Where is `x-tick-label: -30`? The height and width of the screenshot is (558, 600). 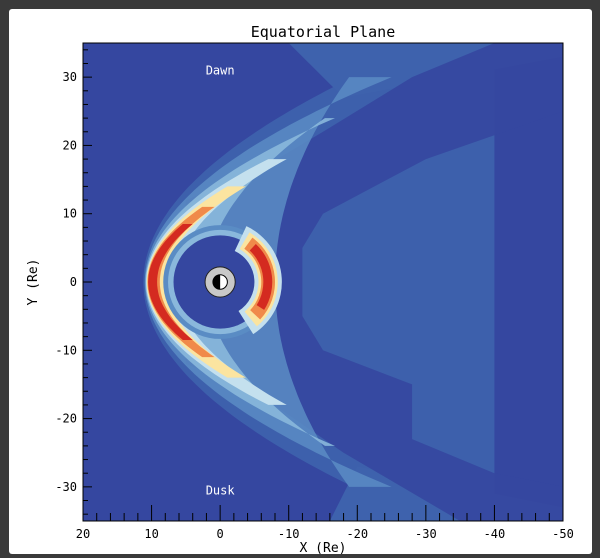
x-tick-label: -30 is located at coordinates (426, 534).